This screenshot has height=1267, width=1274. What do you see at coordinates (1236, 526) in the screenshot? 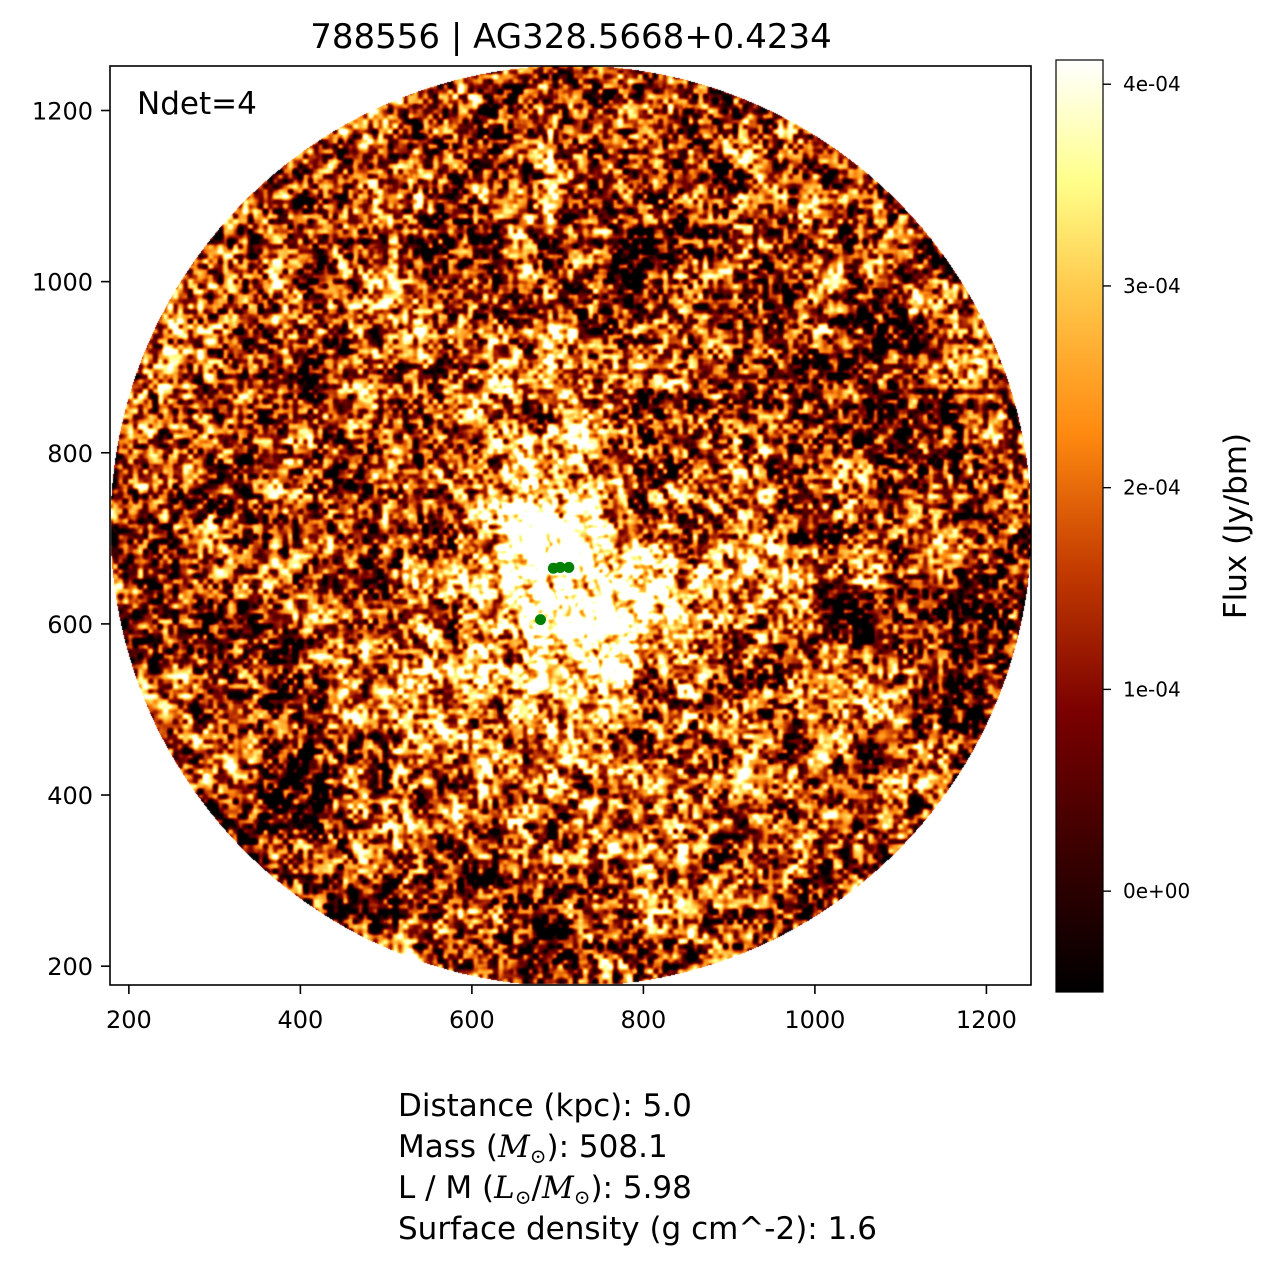
I see `colorbar-label: Flux (Jy/bm)` at bounding box center [1236, 526].